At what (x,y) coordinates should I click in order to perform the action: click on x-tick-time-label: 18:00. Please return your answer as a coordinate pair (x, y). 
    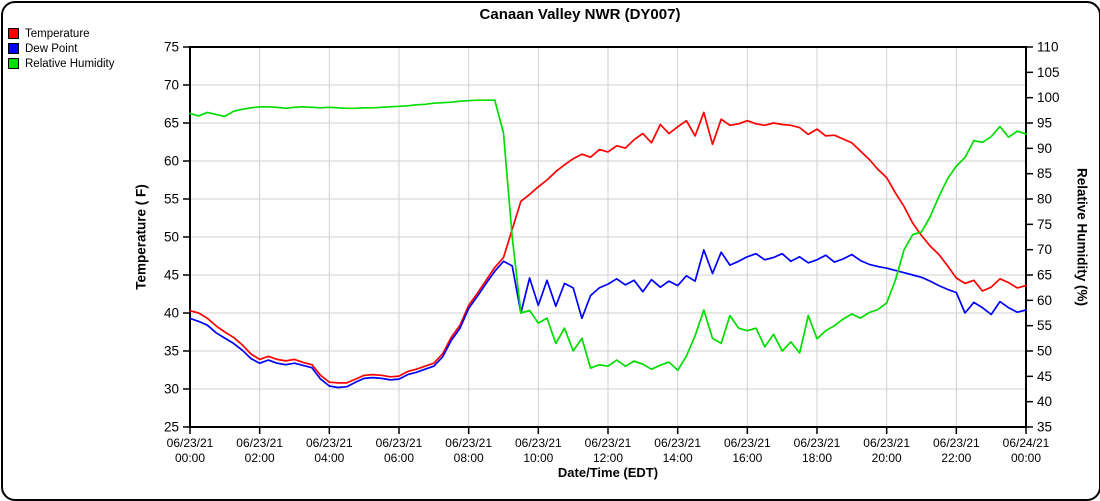
    Looking at the image, I should click on (817, 458).